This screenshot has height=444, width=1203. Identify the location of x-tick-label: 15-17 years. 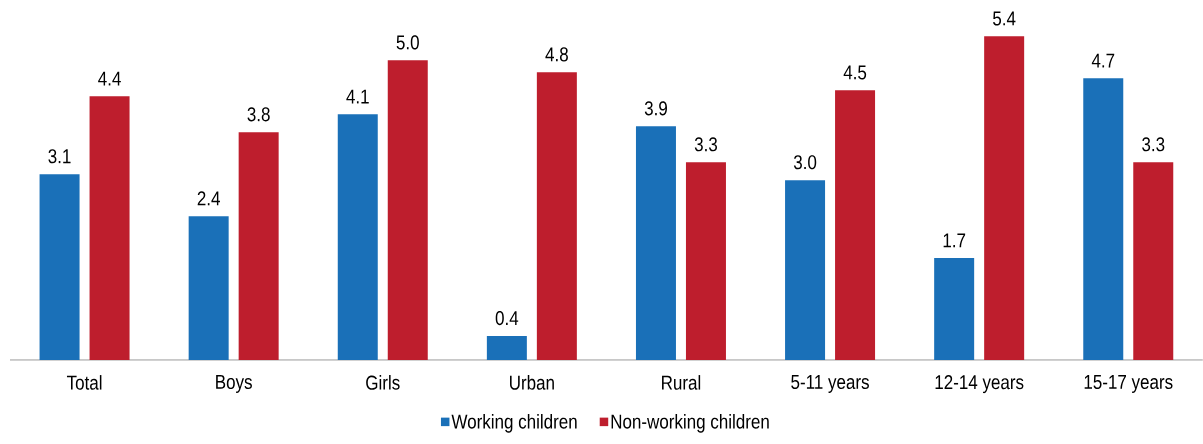
(1128, 384).